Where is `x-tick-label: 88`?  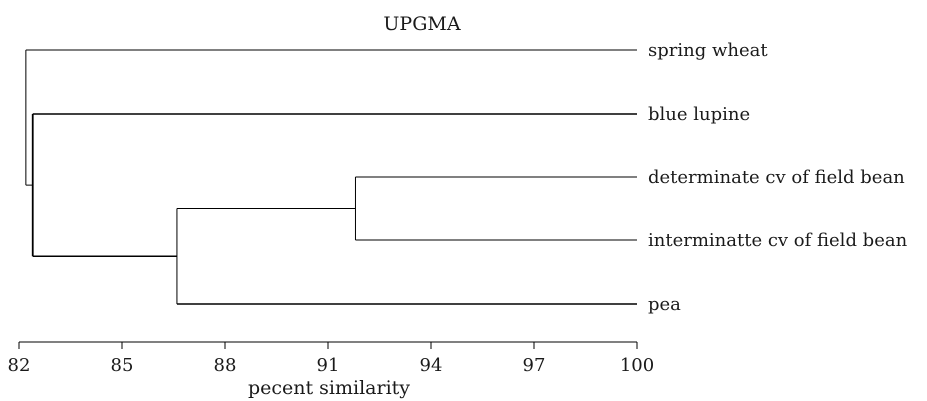 x-tick-label: 88 is located at coordinates (225, 365).